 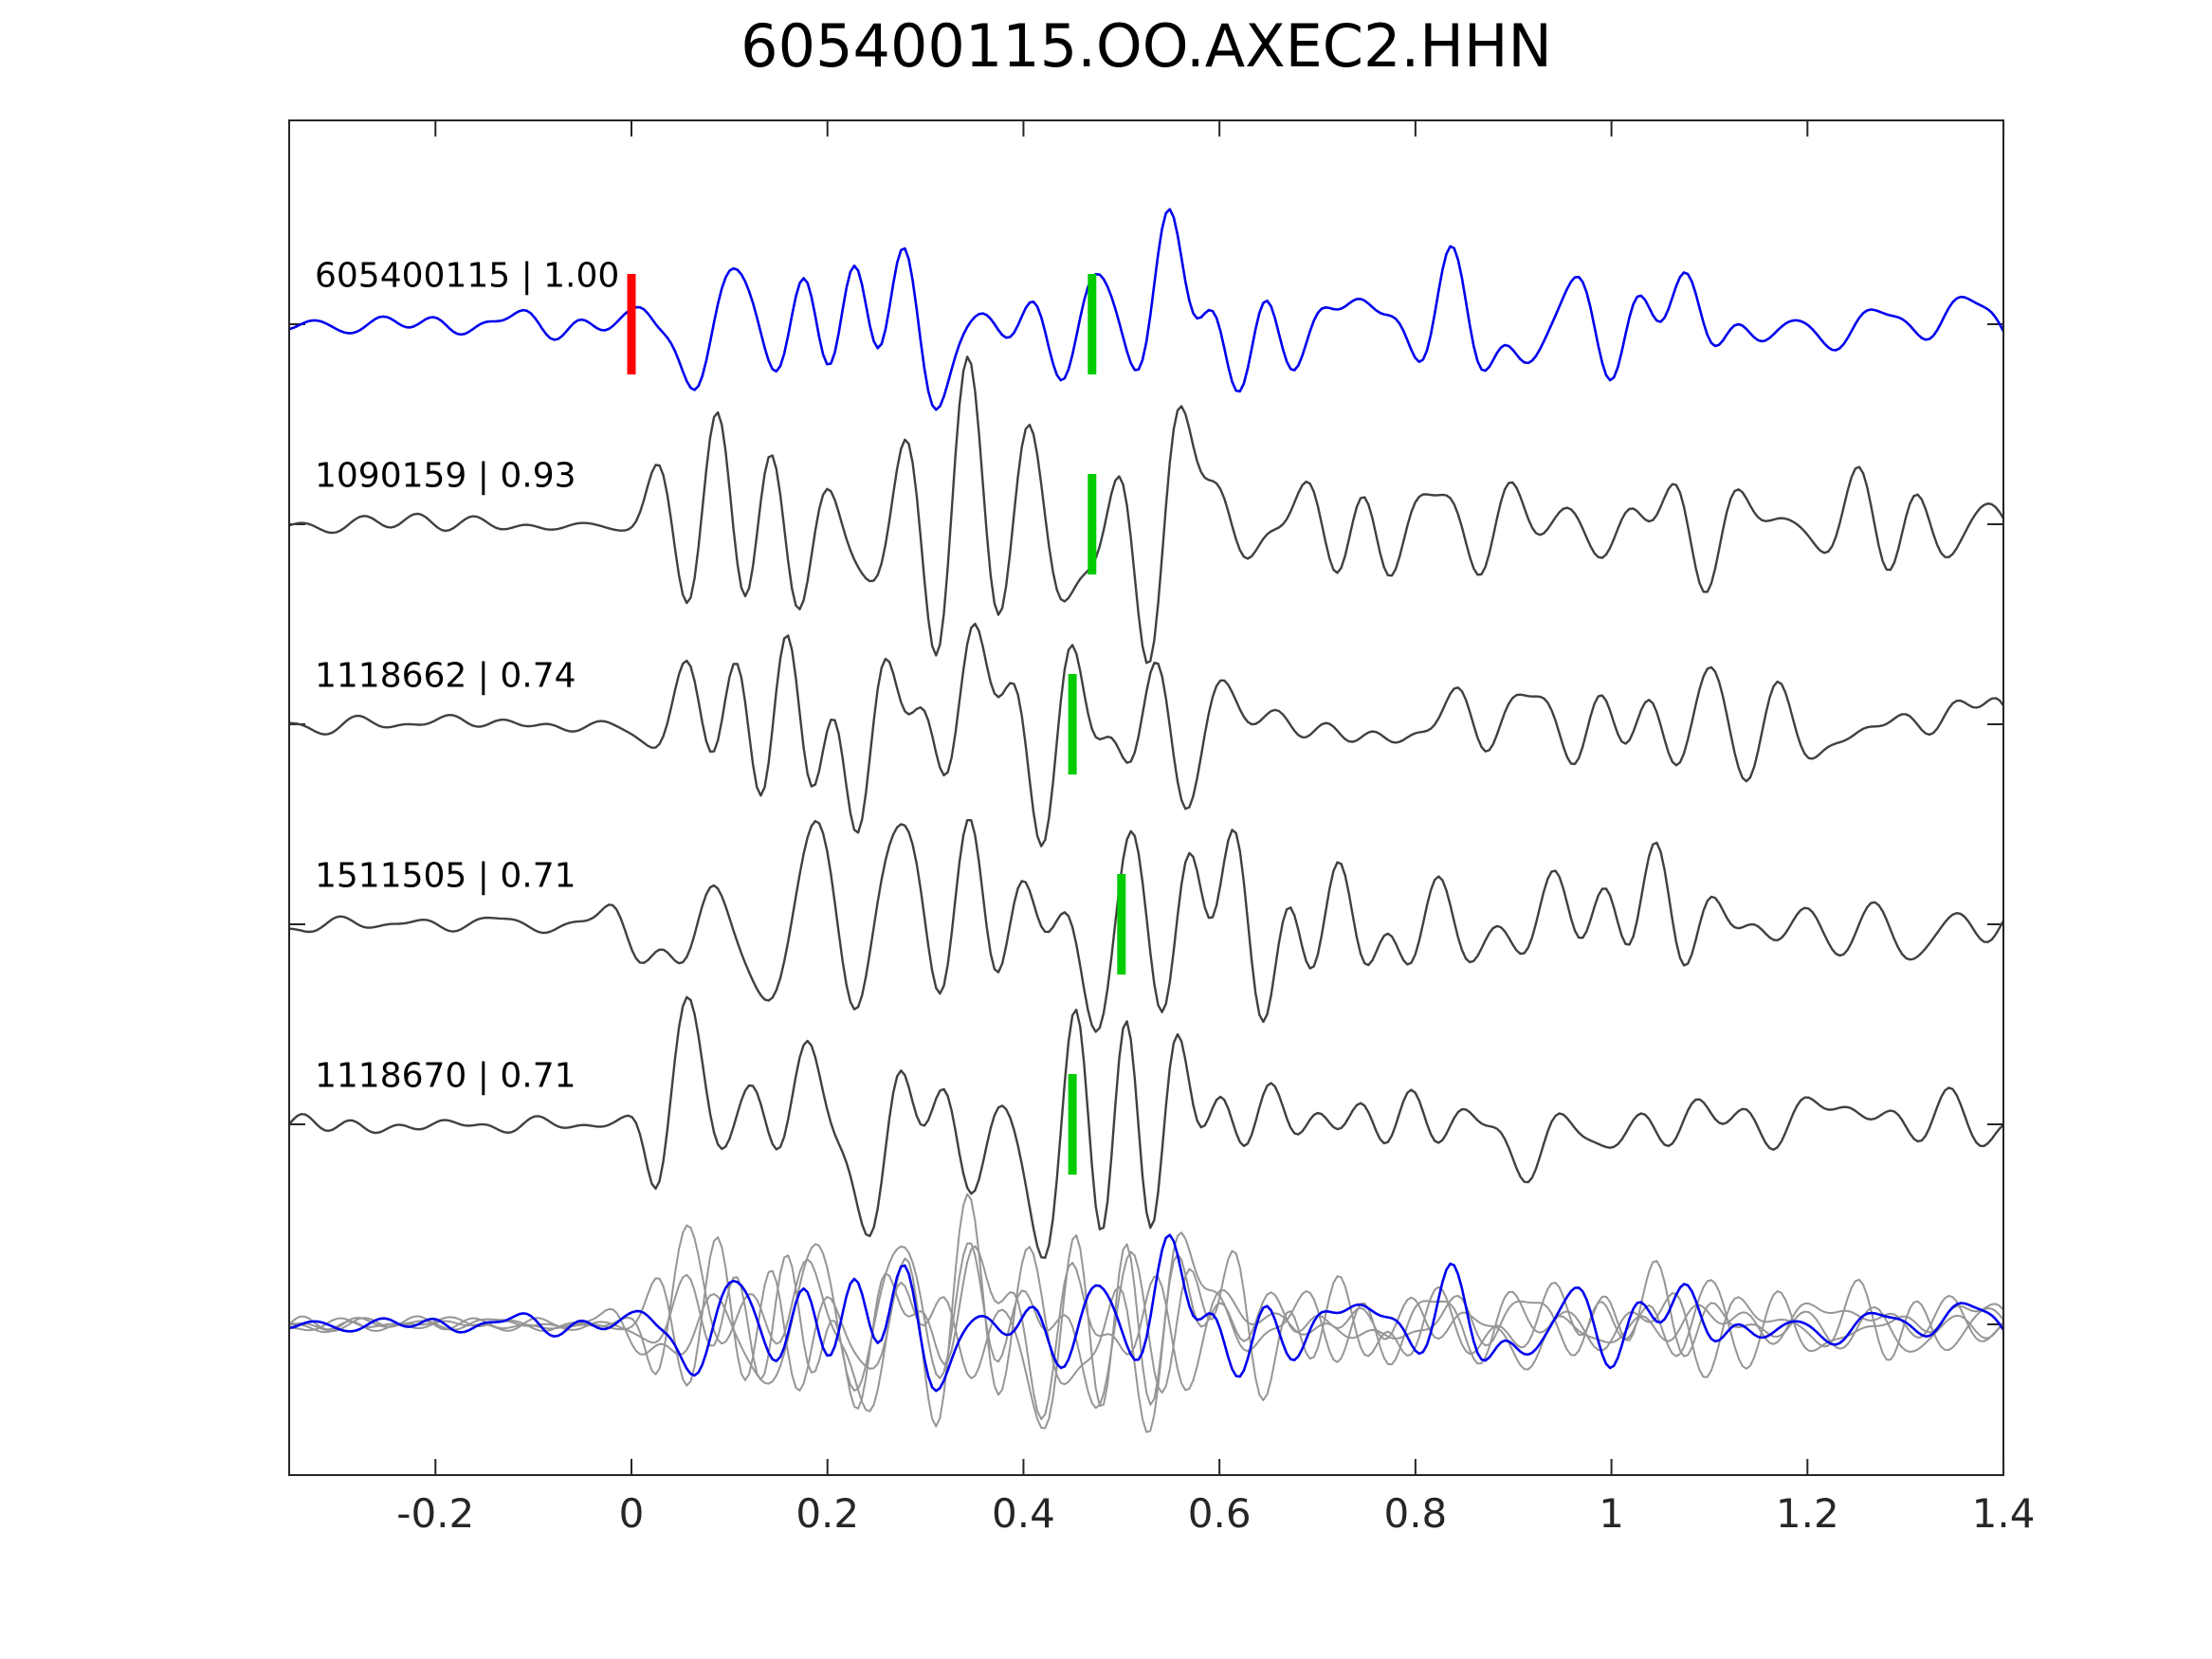 What do you see at coordinates (1611, 1513) in the screenshot?
I see `x-tick-label-6: 1` at bounding box center [1611, 1513].